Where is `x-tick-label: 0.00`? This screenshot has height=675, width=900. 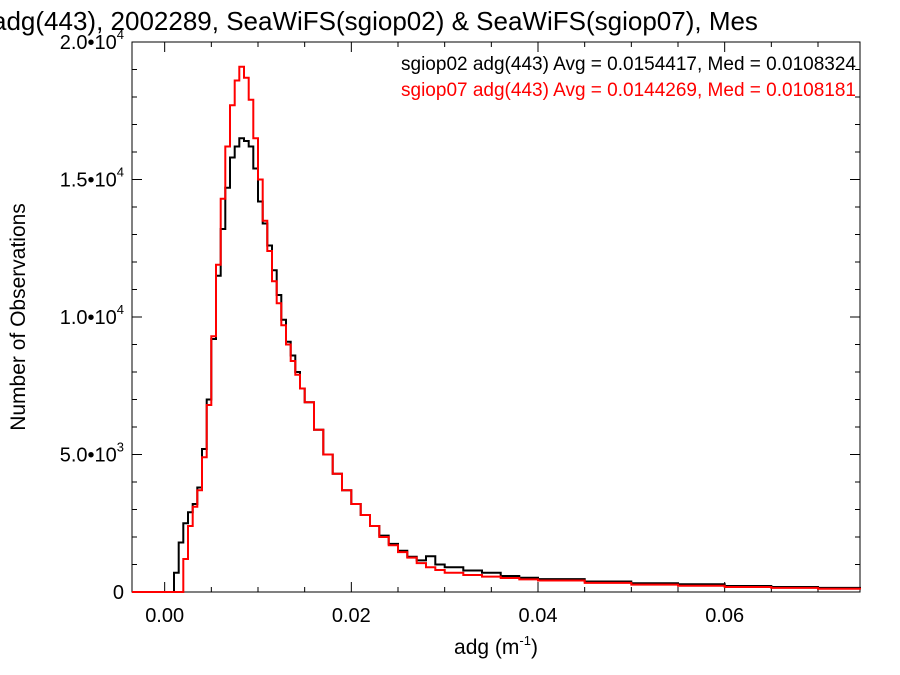
x-tick-label: 0.00 is located at coordinates (164, 616).